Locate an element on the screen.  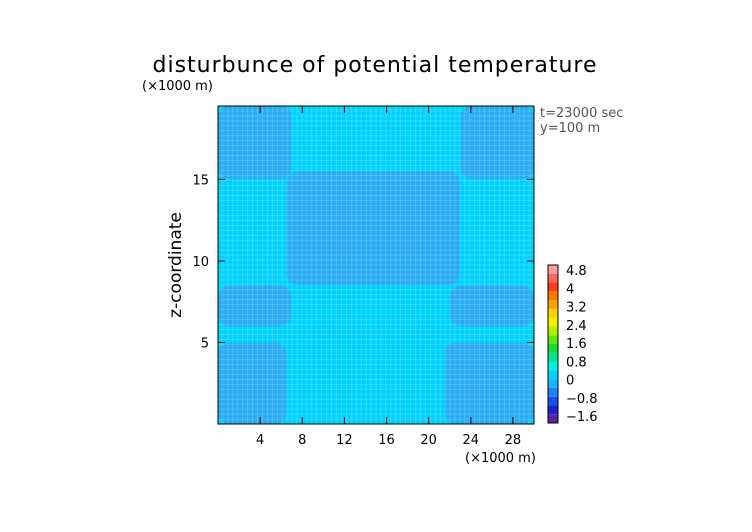
field-region-mid-right is located at coordinates (491, 306).